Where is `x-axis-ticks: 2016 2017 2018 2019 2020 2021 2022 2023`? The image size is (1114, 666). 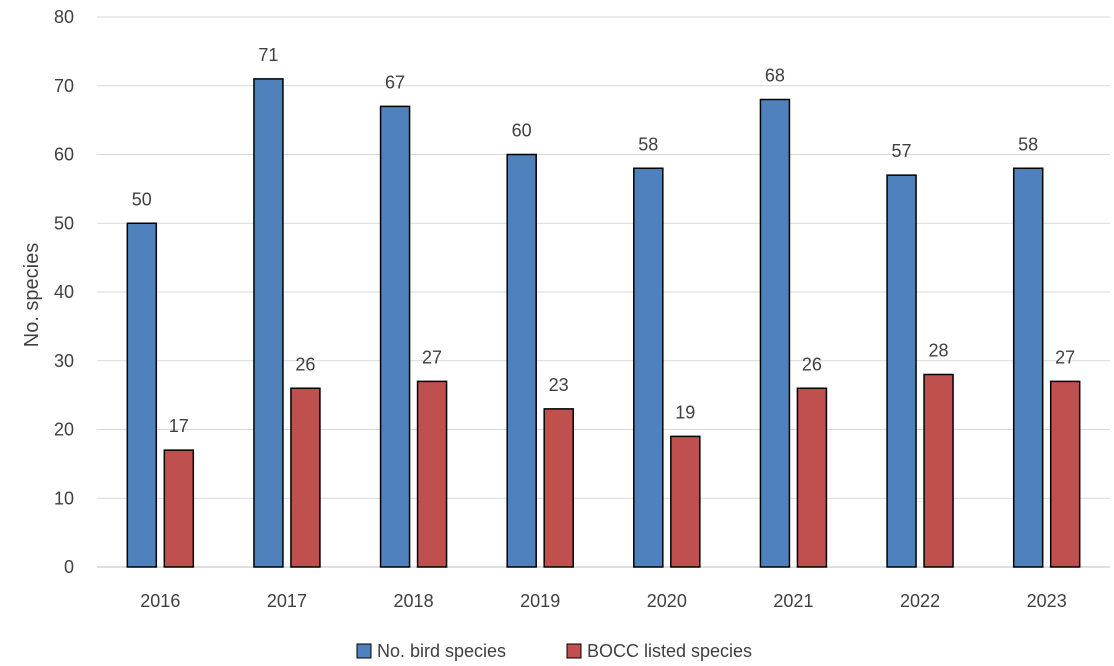 x-axis-ticks: 2016 2017 2018 2019 2020 2021 2022 2023 is located at coordinates (603, 601).